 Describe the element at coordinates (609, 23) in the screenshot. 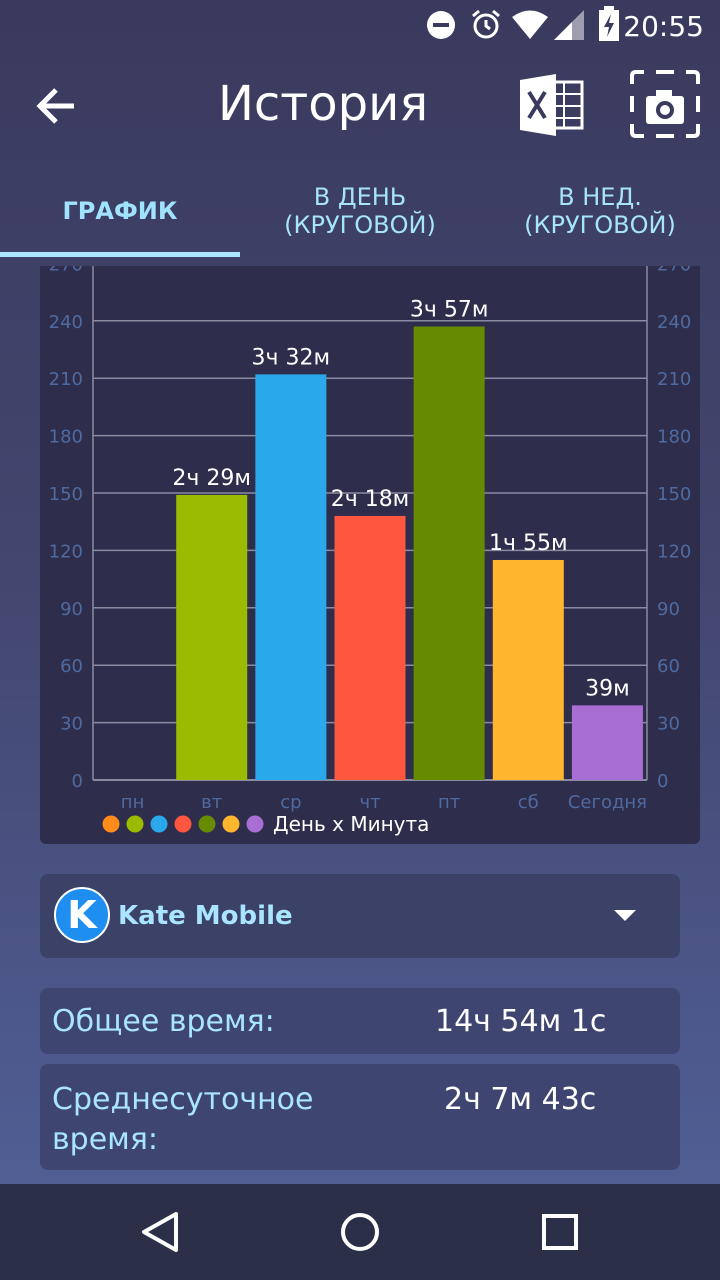

I see `battery-charging-icon` at that location.